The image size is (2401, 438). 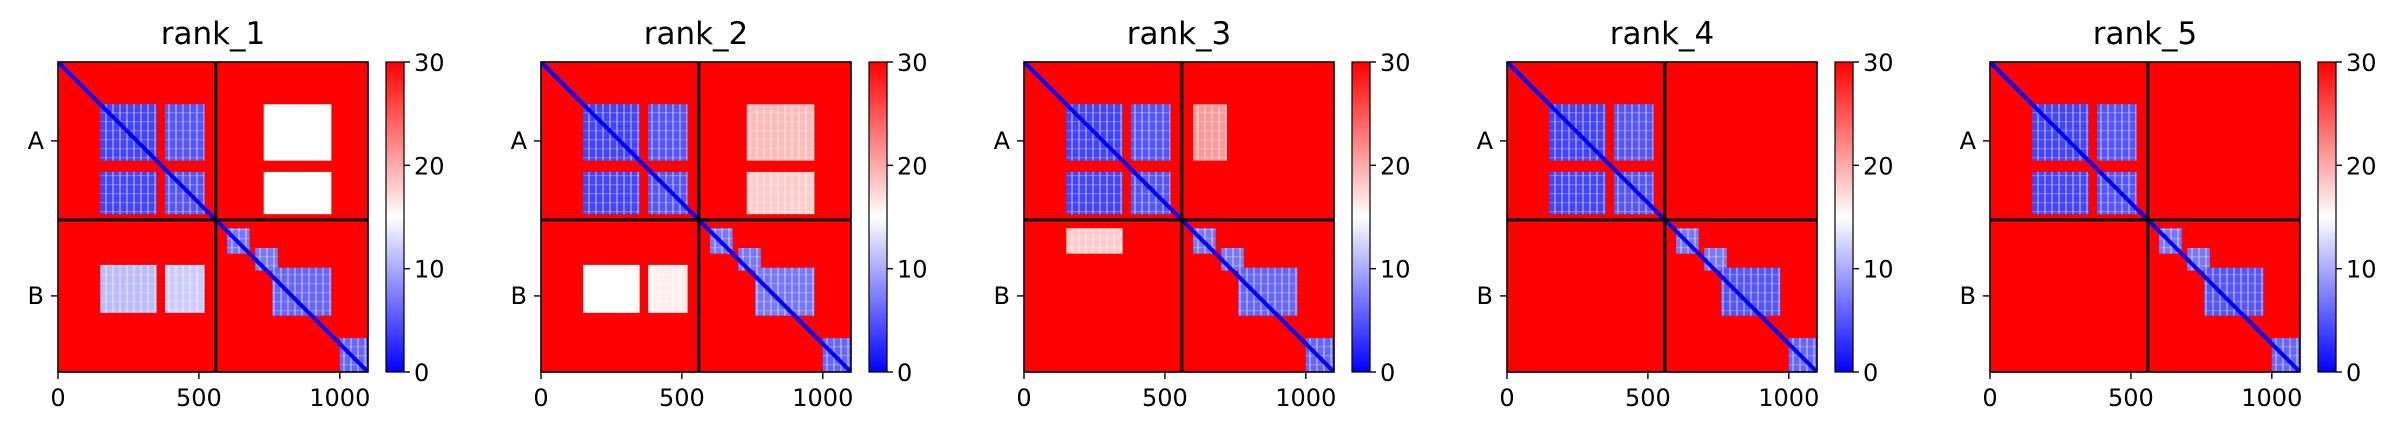 What do you see at coordinates (696, 34) in the screenshot?
I see `panel-title: rank_2` at bounding box center [696, 34].